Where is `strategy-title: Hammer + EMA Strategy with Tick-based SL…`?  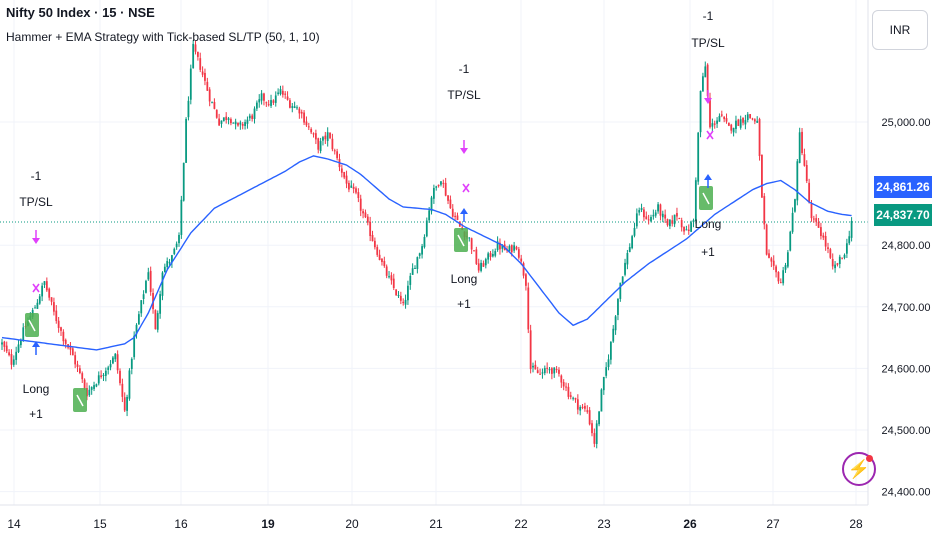 strategy-title: Hammer + EMA Strategy with Tick-based SL… is located at coordinates (163, 37).